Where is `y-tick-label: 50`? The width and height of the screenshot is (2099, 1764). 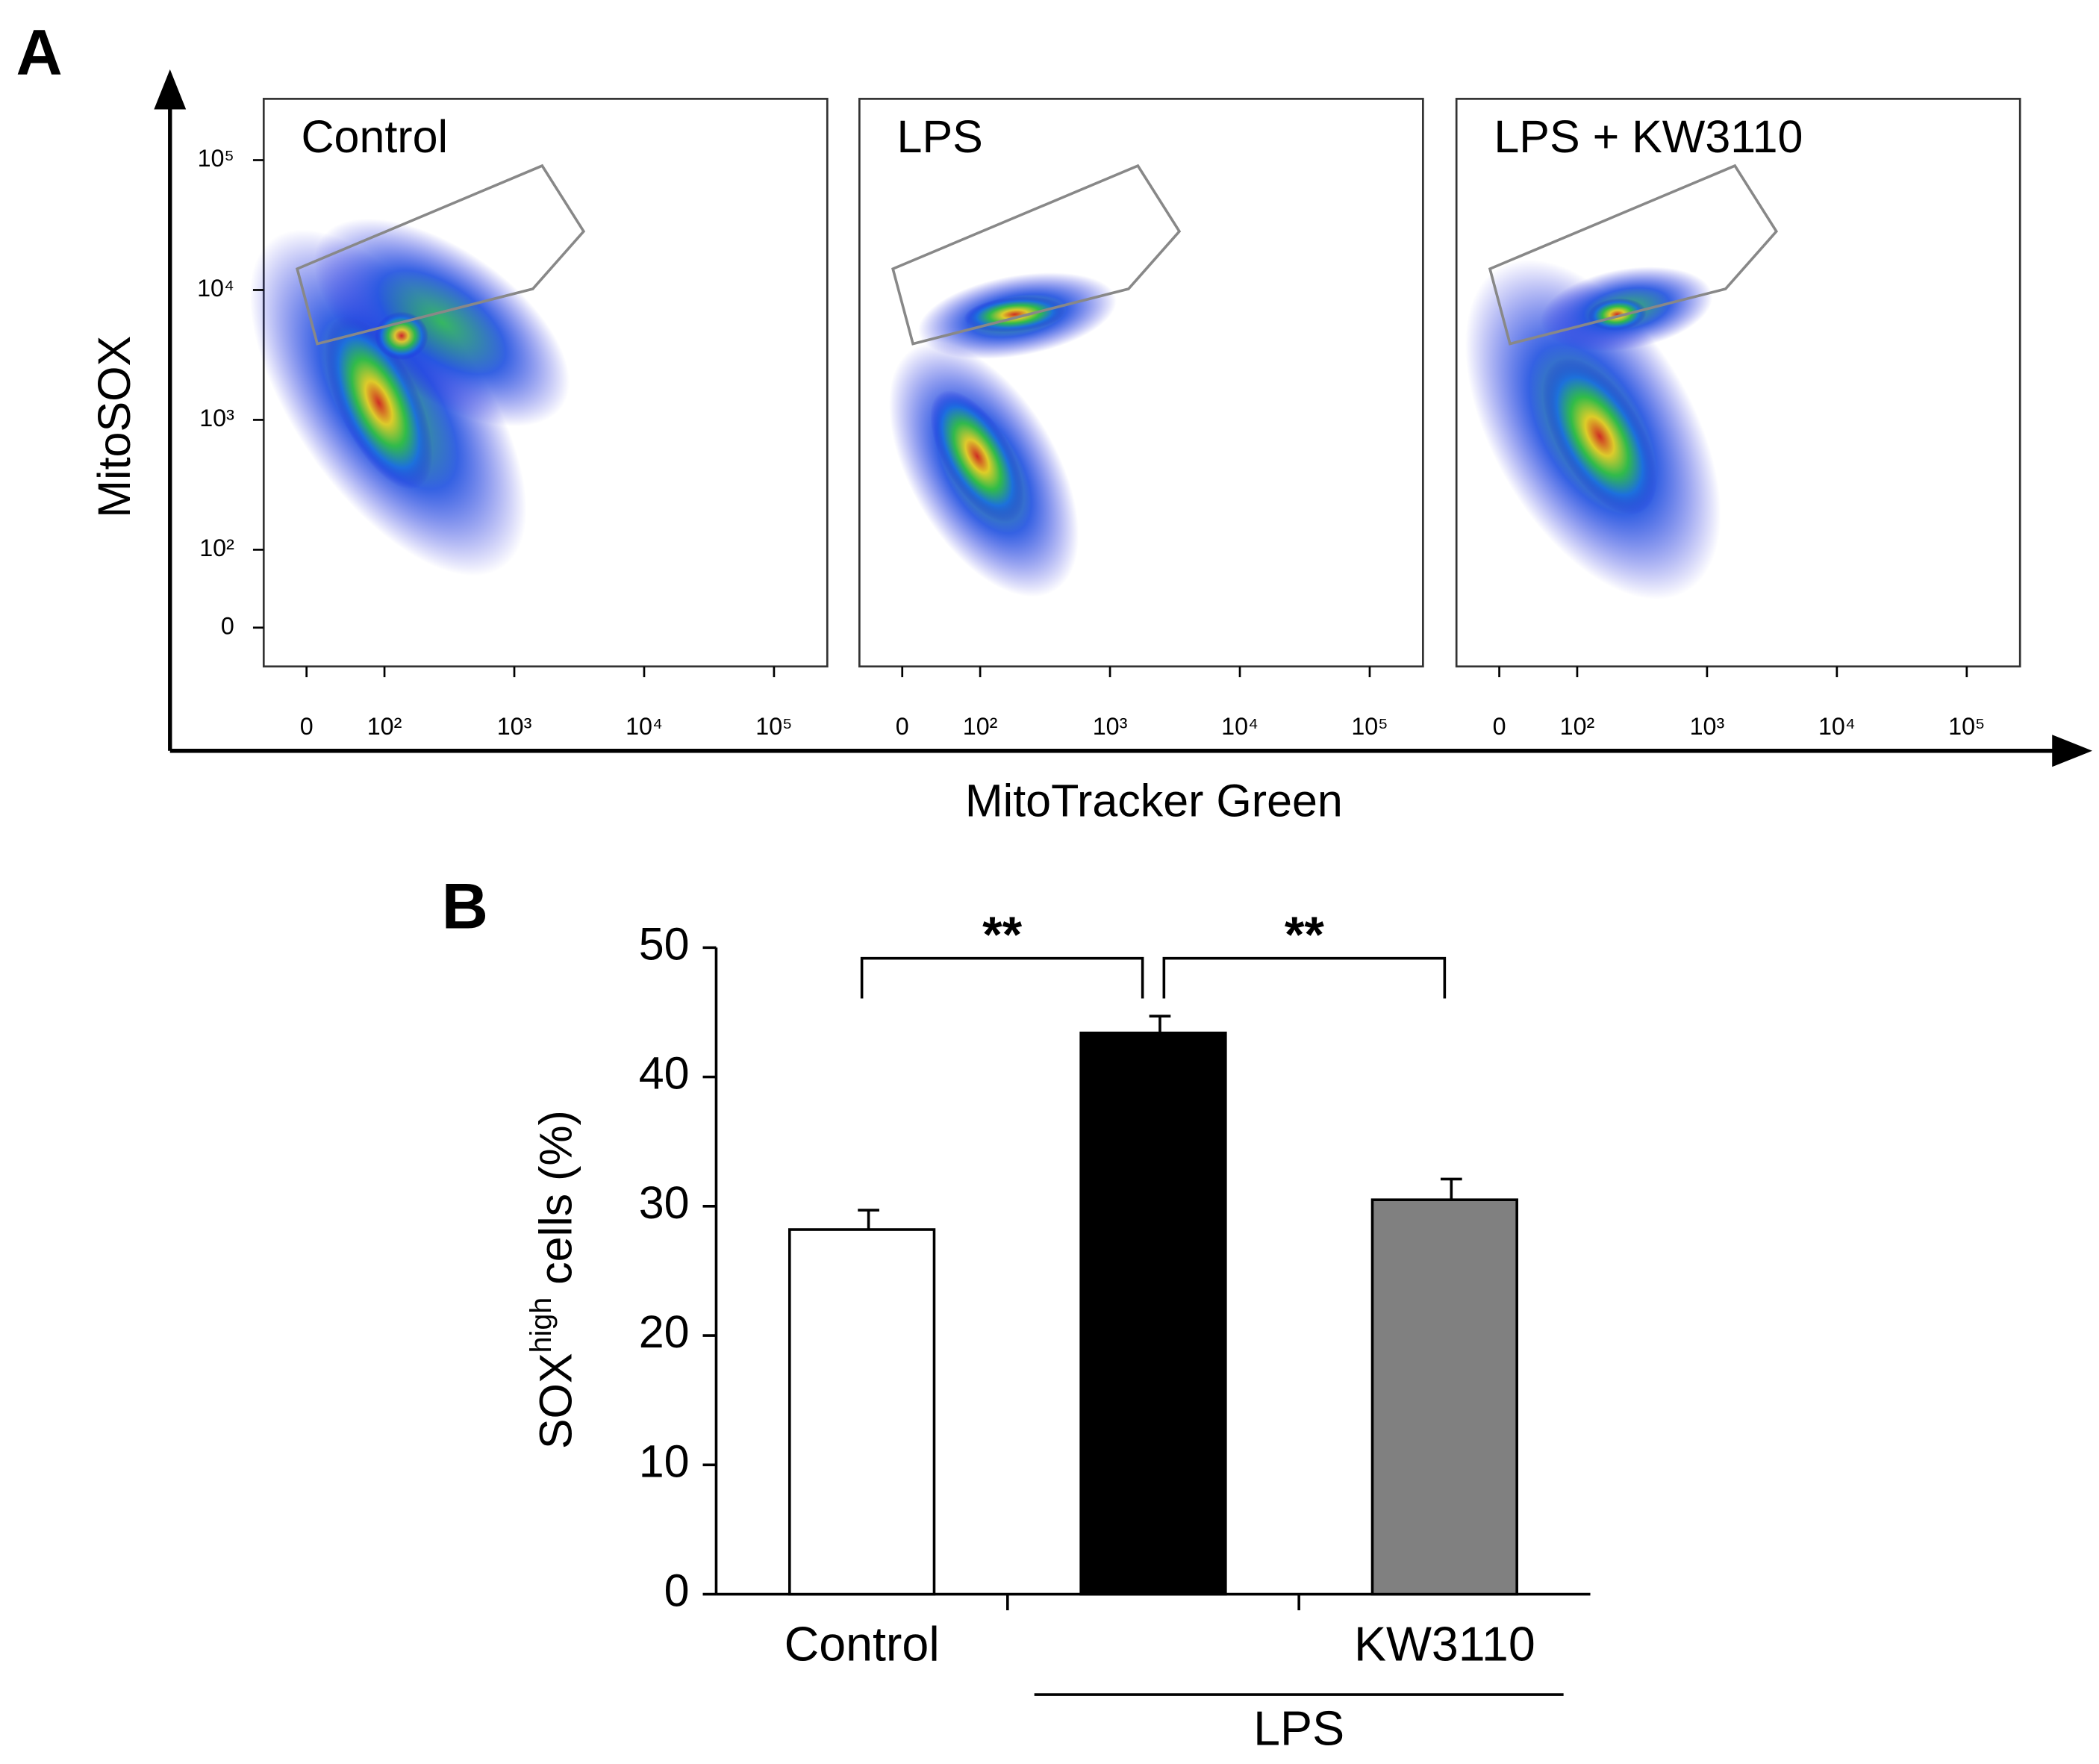 y-tick-label: 50 is located at coordinates (664, 944).